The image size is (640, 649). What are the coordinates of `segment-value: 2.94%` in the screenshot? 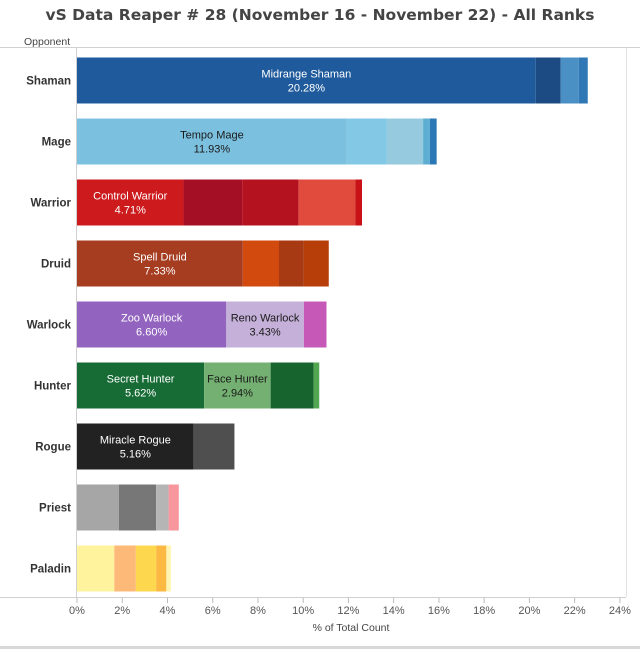 It's located at (237, 394).